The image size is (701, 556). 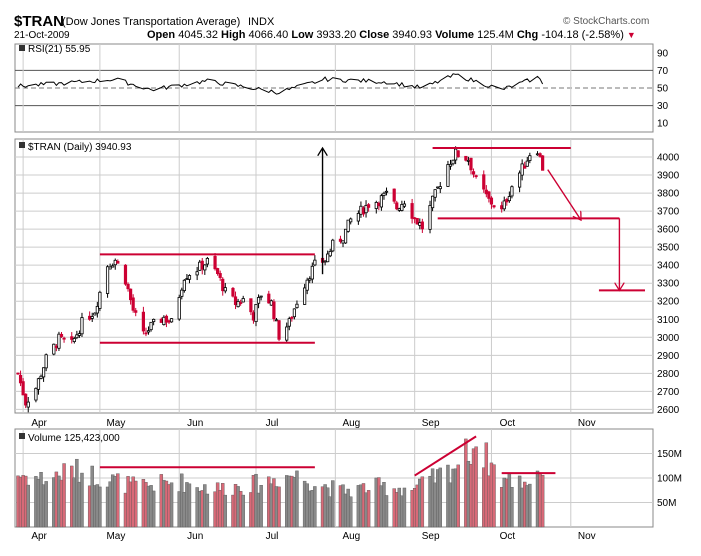 What do you see at coordinates (631, 35) in the screenshot?
I see `chg-down-icon: ▼` at bounding box center [631, 35].